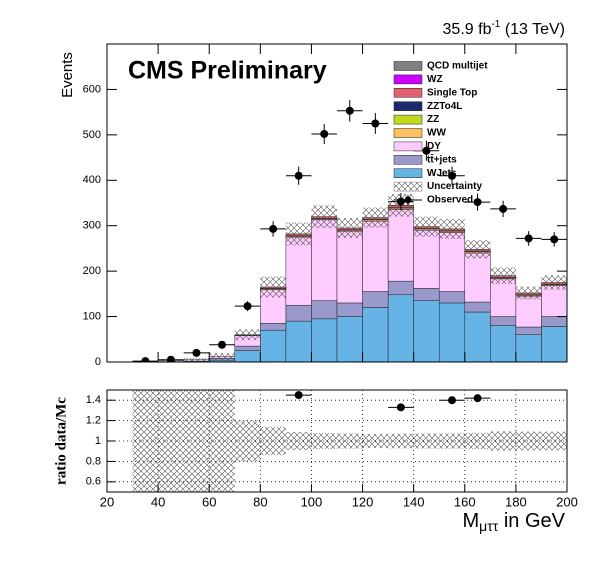 The image size is (596, 572). What do you see at coordinates (433, 119) in the screenshot?
I see `legend-label: ZZ` at bounding box center [433, 119].